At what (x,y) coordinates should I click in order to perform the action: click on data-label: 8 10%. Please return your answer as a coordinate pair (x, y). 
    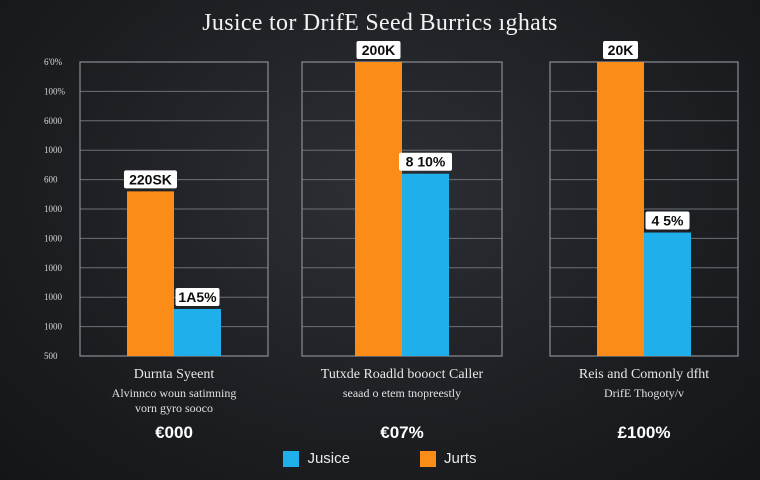
    Looking at the image, I should click on (426, 162).